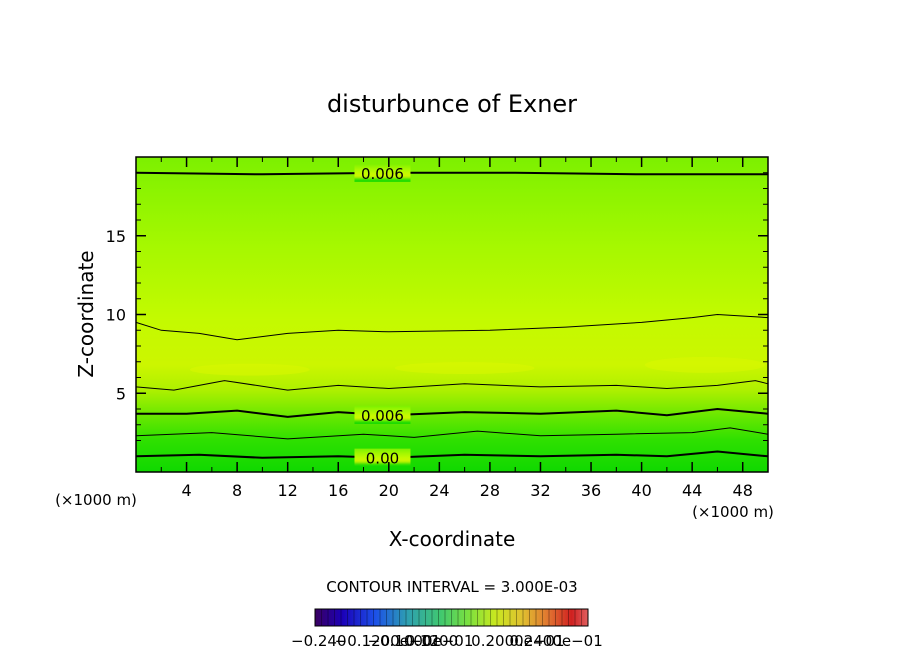  I want to click on x-tick-label-4: 20, so click(389, 490).